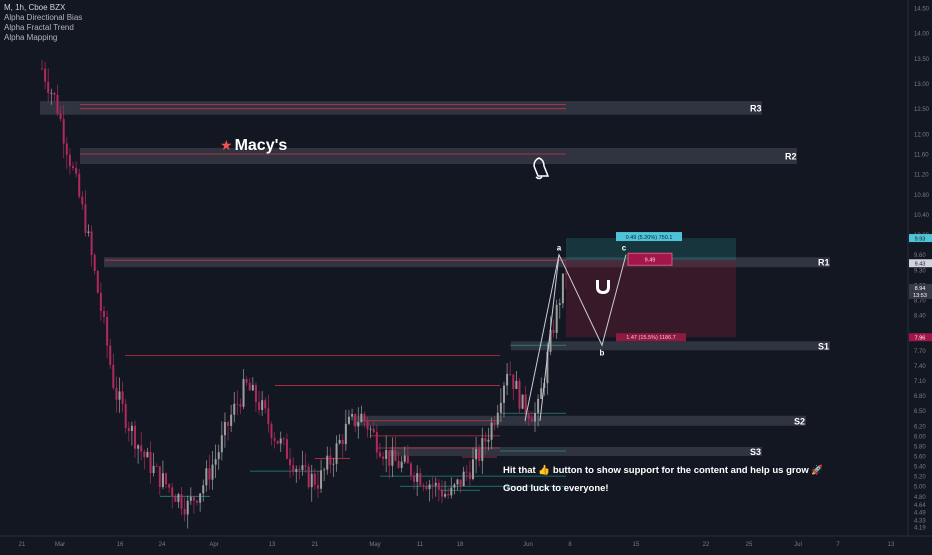 The height and width of the screenshot is (555, 932). What do you see at coordinates (920, 478) in the screenshot?
I see `y-tick-label: 5.20` at bounding box center [920, 478].